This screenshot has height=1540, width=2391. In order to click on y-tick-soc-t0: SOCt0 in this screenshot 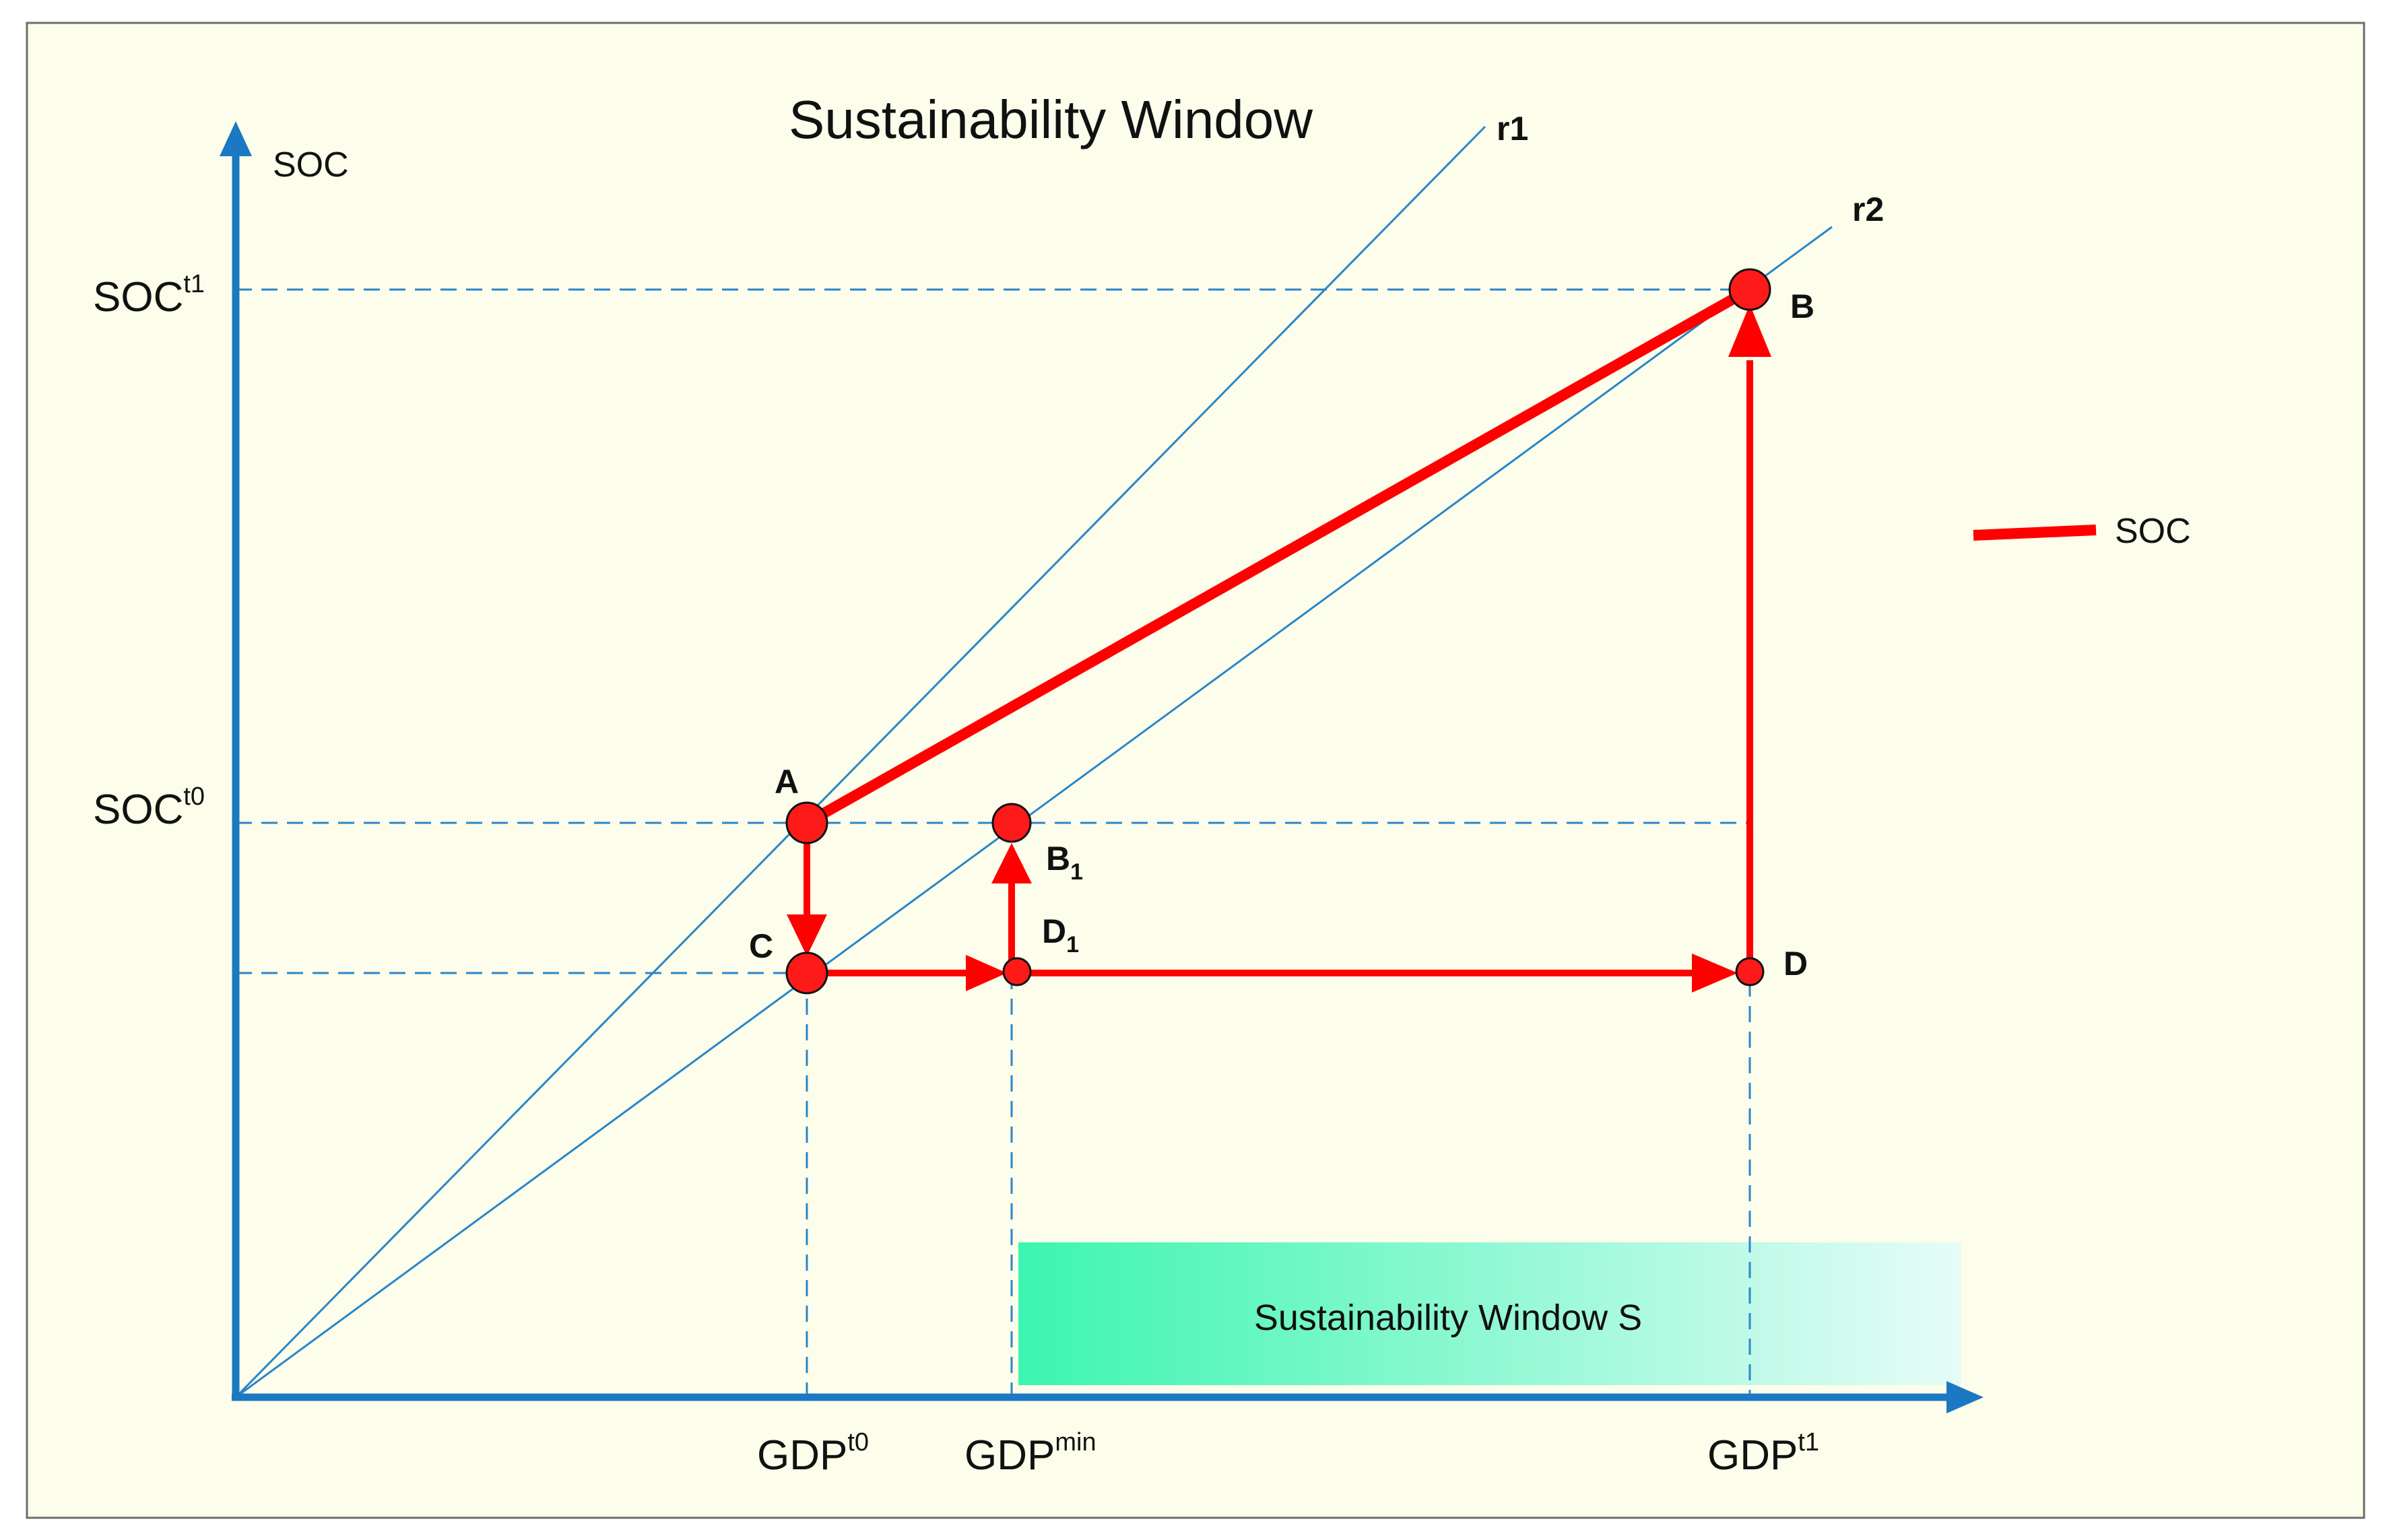, I will do `click(149, 807)`.